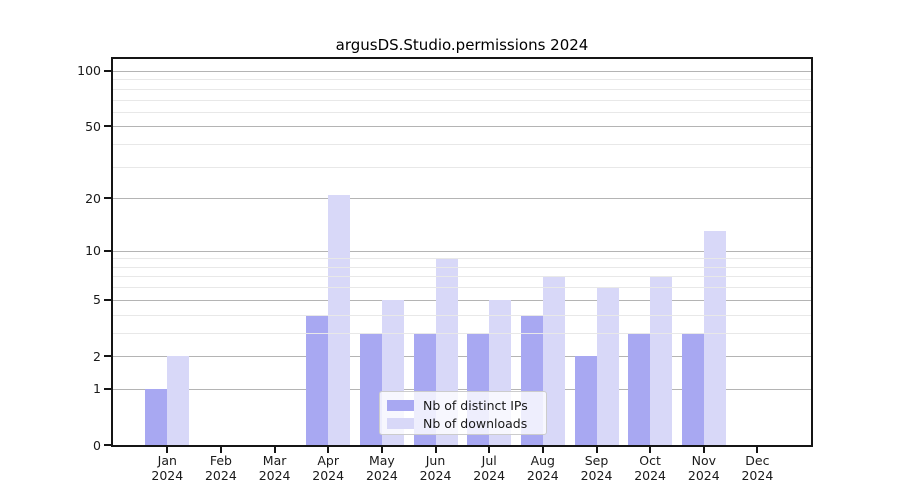  I want to click on x-tick-mark-sep, so click(596, 450).